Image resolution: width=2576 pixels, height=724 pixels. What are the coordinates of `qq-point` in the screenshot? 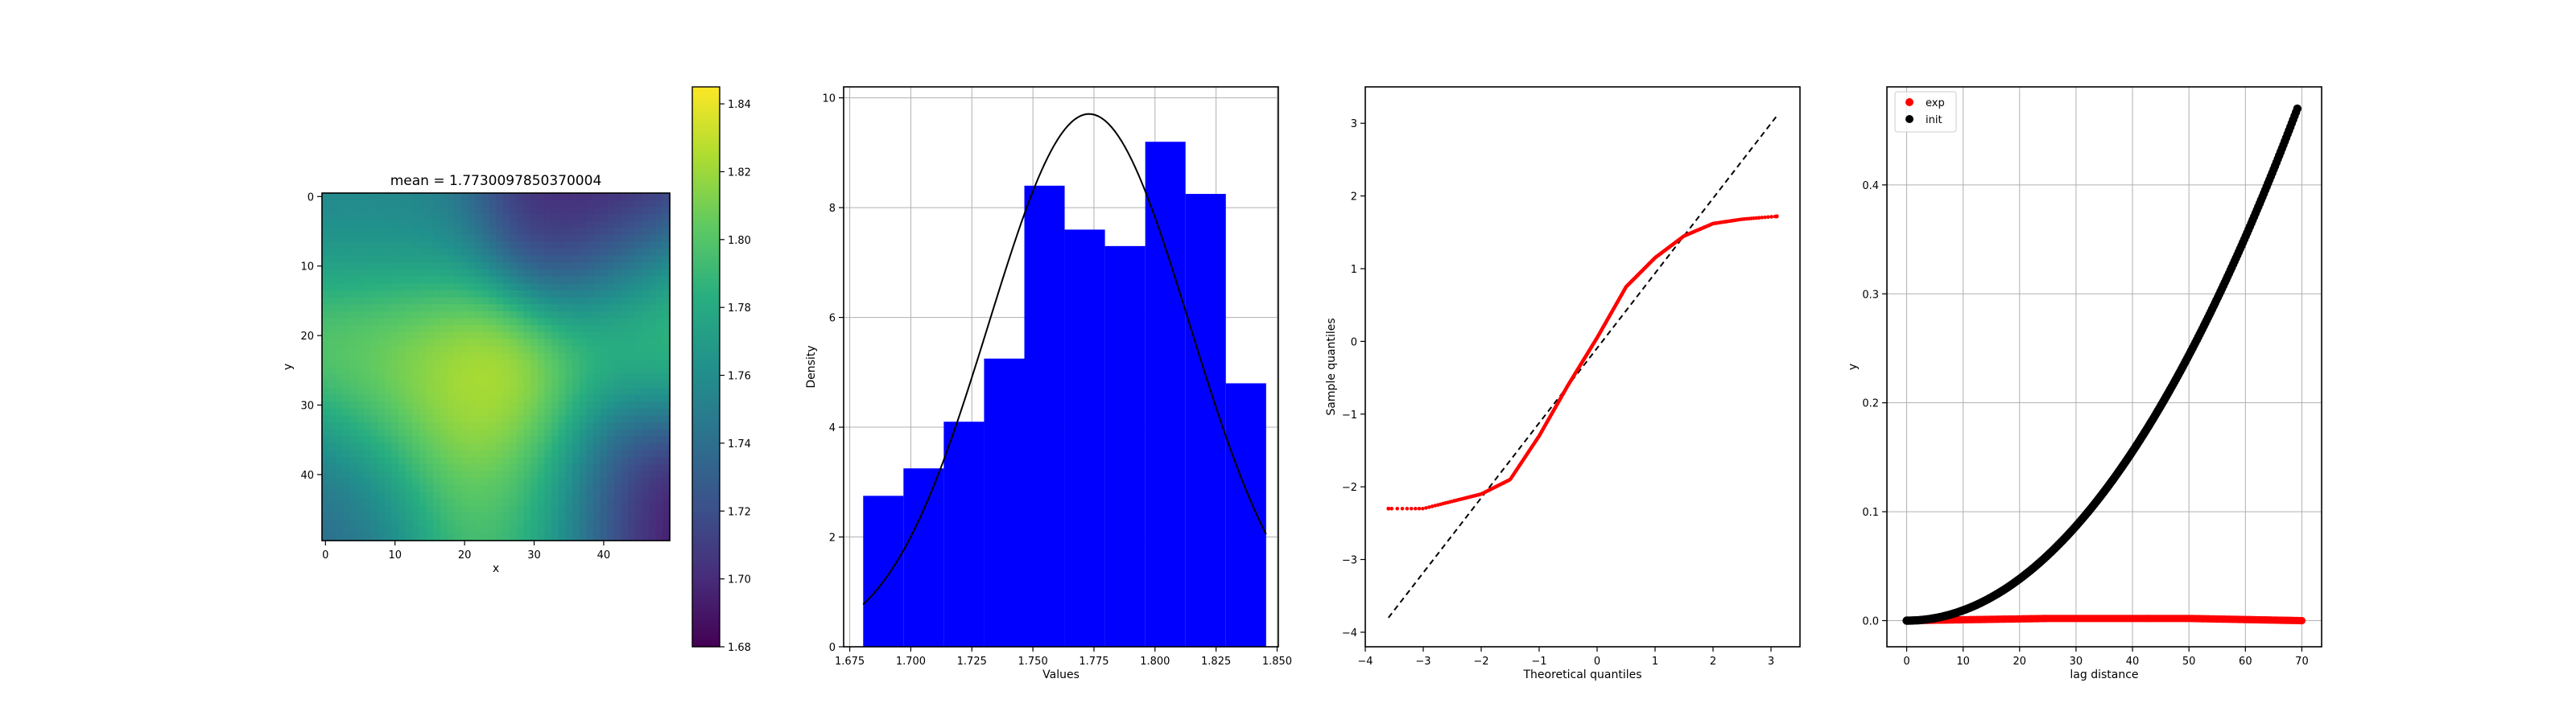 It's located at (1759, 218).